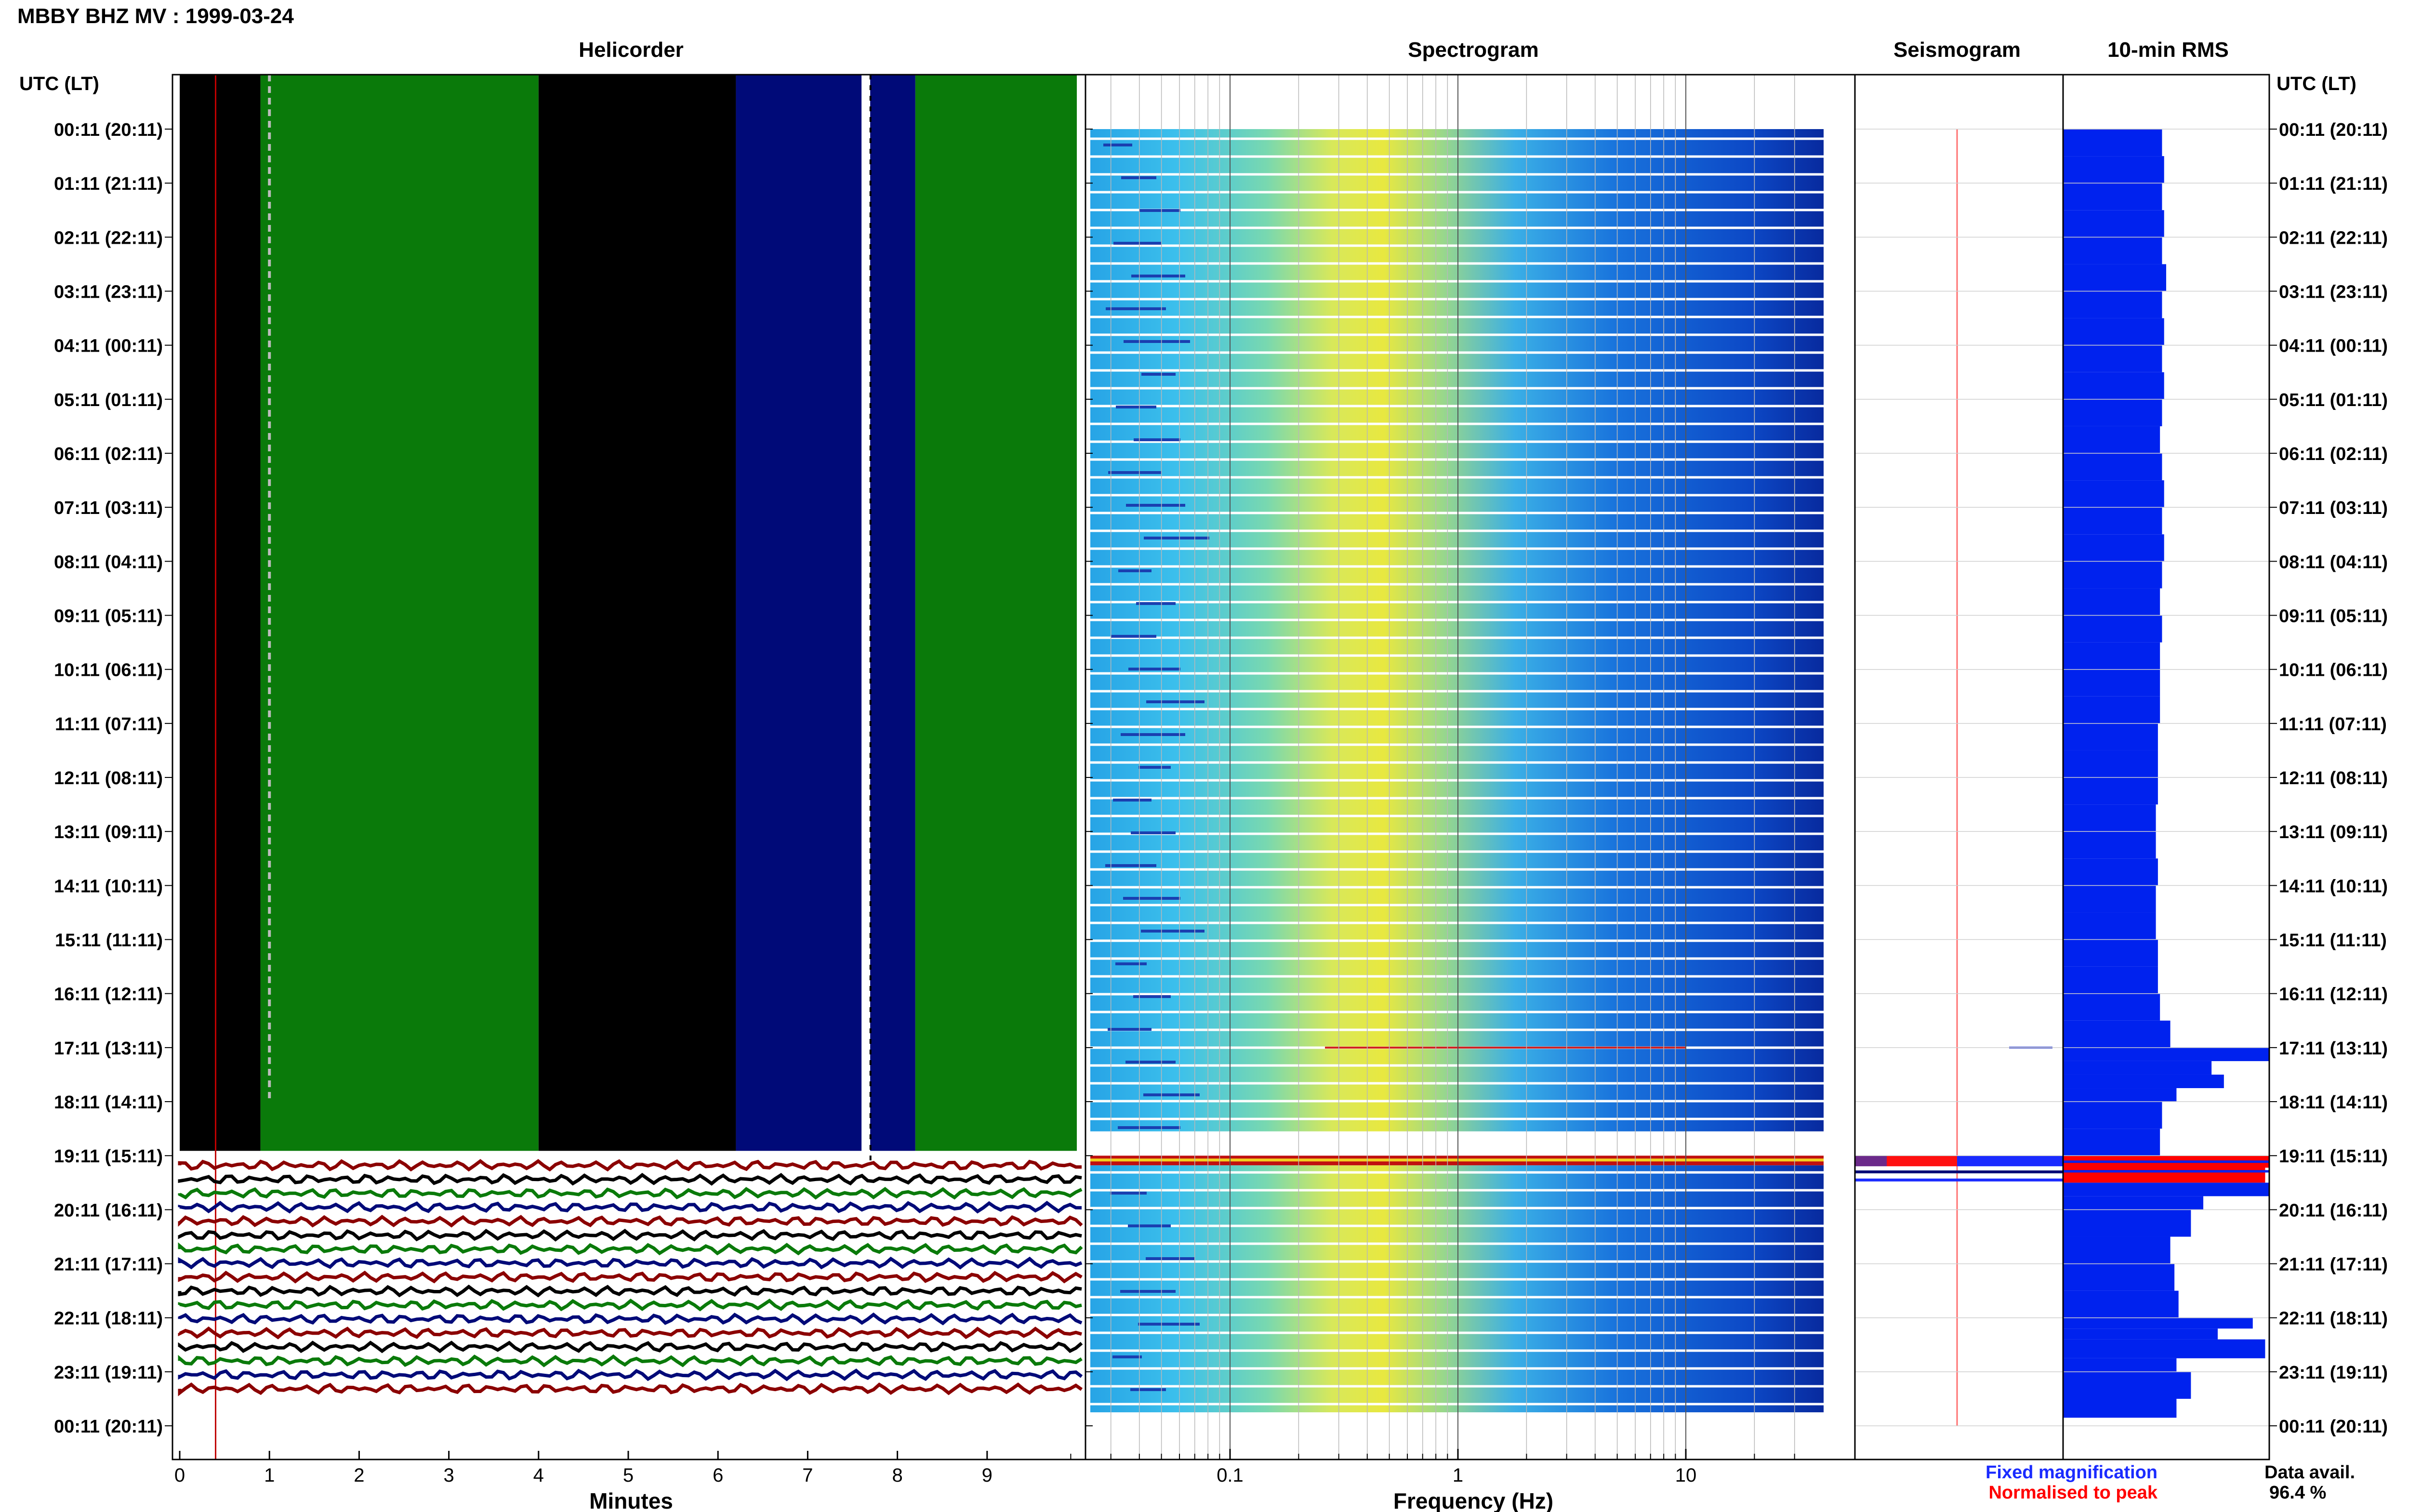 The width and height of the screenshot is (2409, 1512). I want to click on time-label-right: 15:11 (11:11), so click(2333, 941).